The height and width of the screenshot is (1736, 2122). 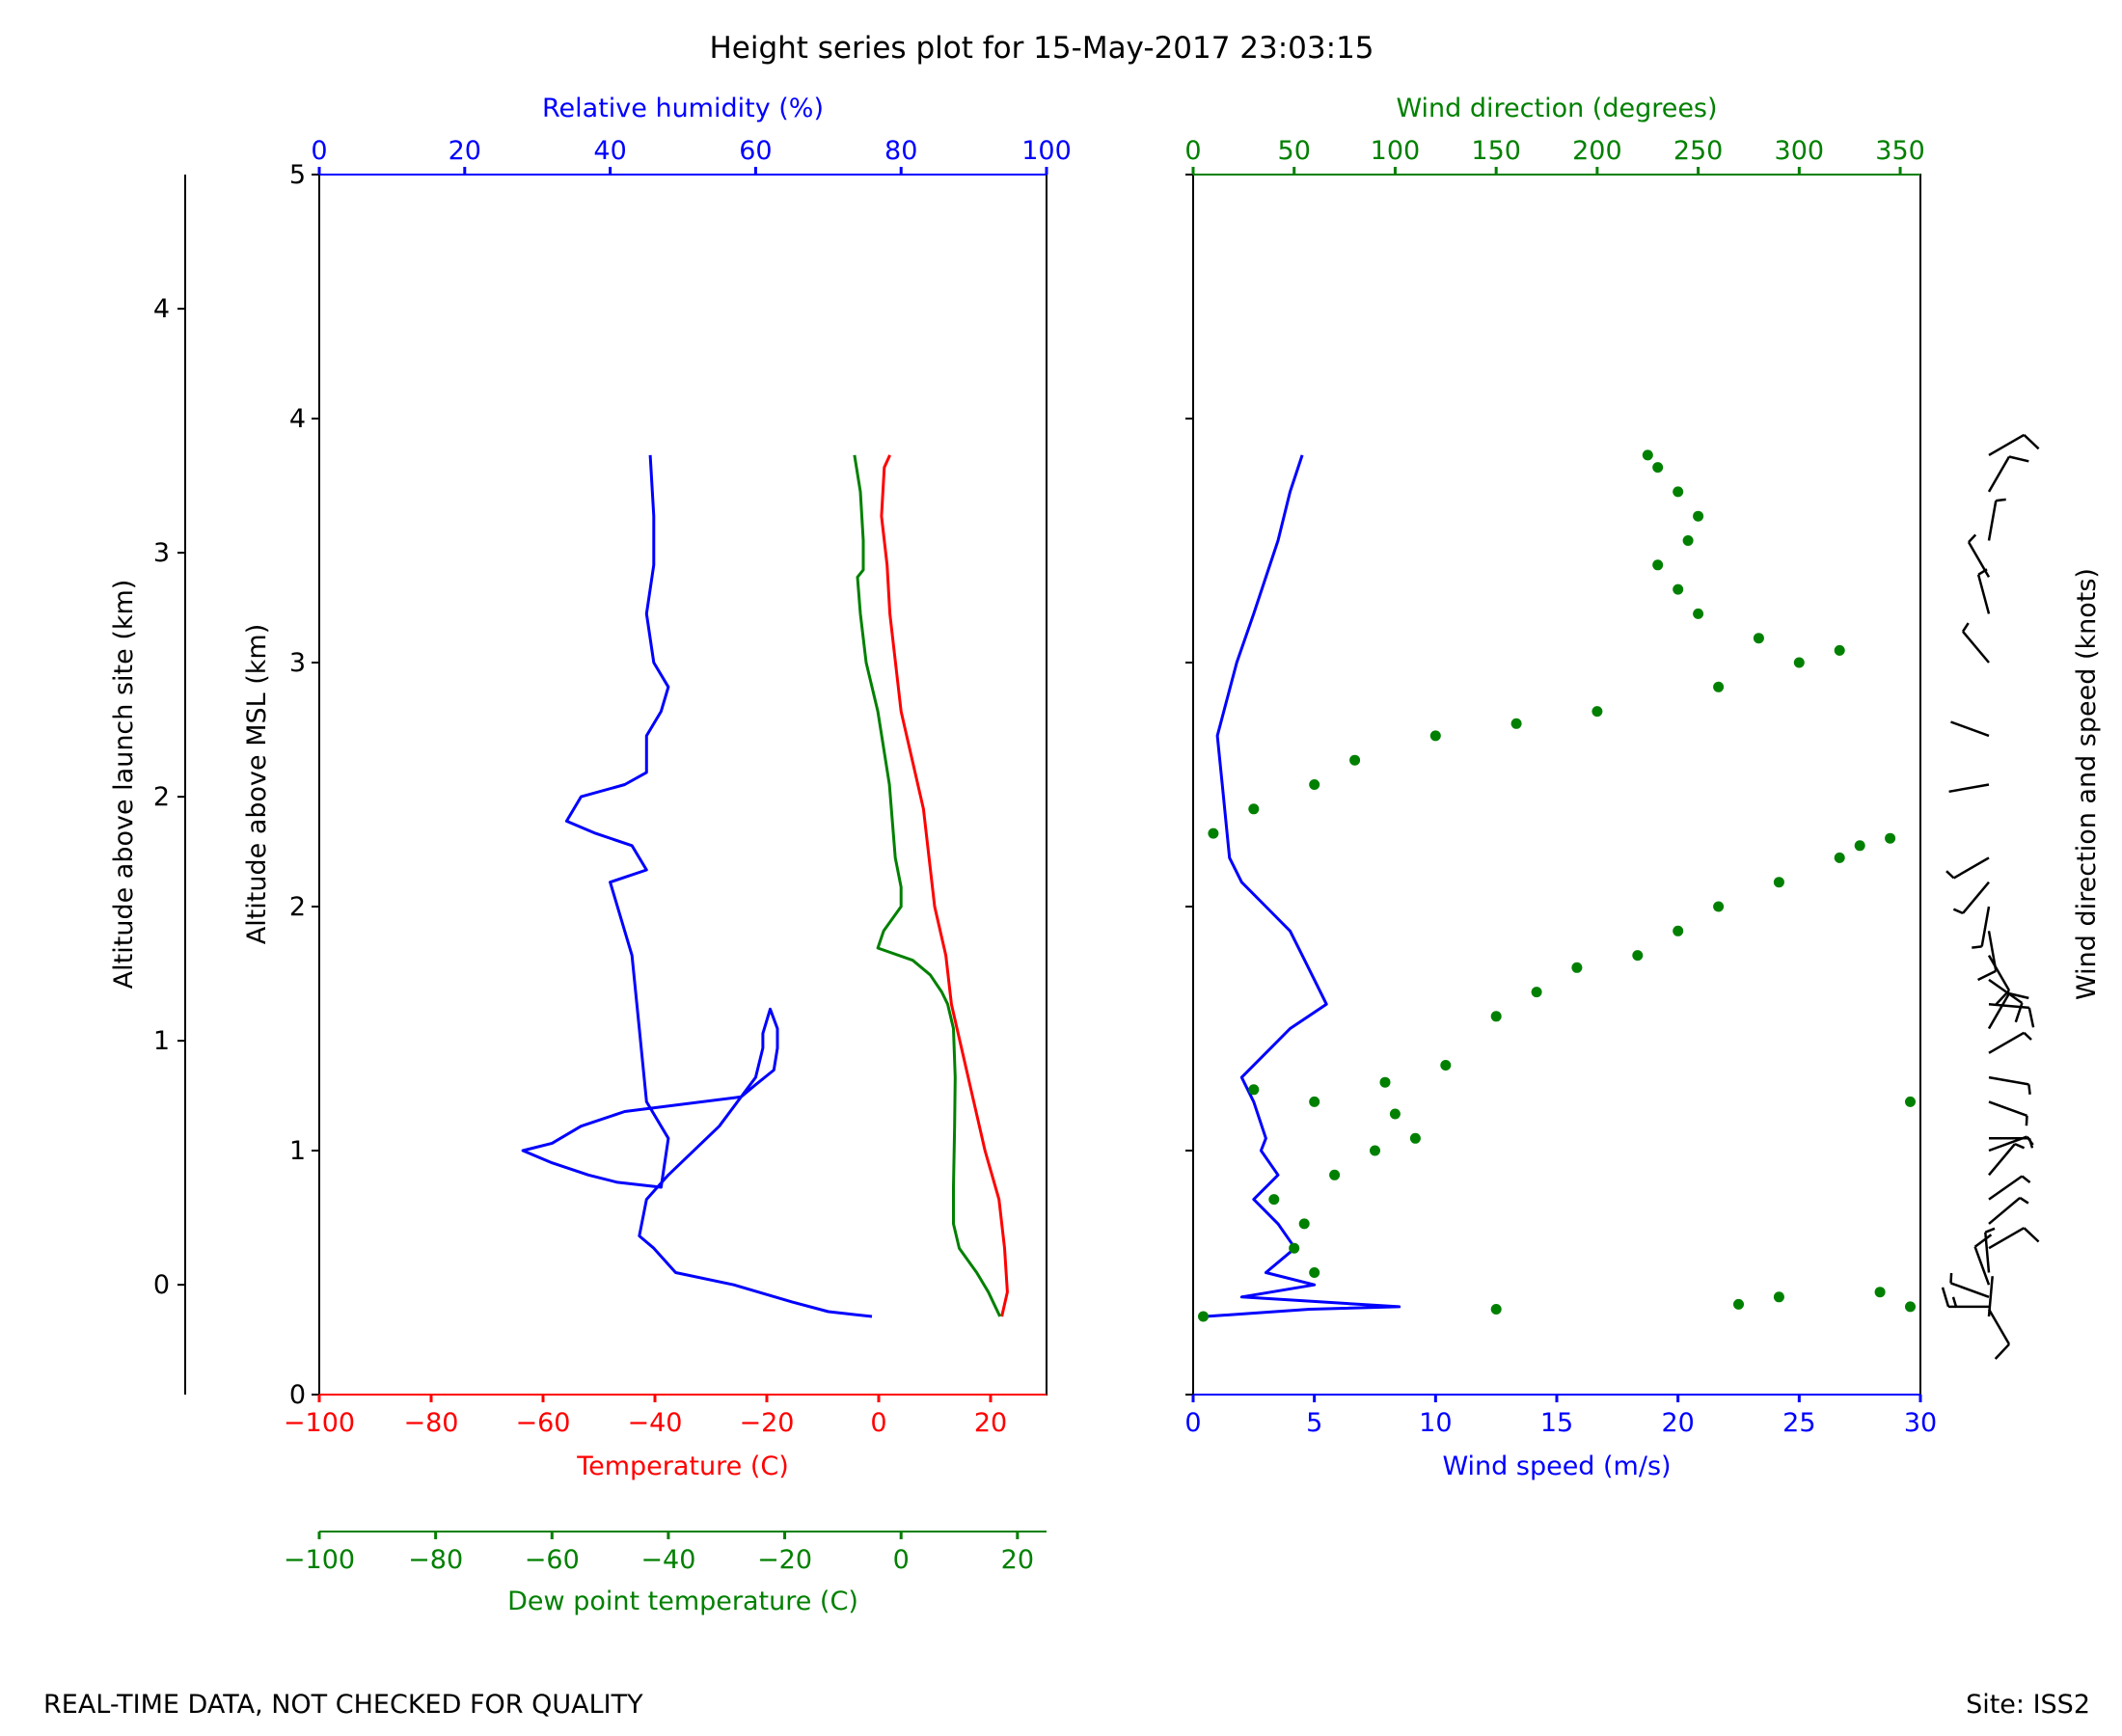 What do you see at coordinates (162, 309) in the screenshot?
I see `launch-tick-label: 4` at bounding box center [162, 309].